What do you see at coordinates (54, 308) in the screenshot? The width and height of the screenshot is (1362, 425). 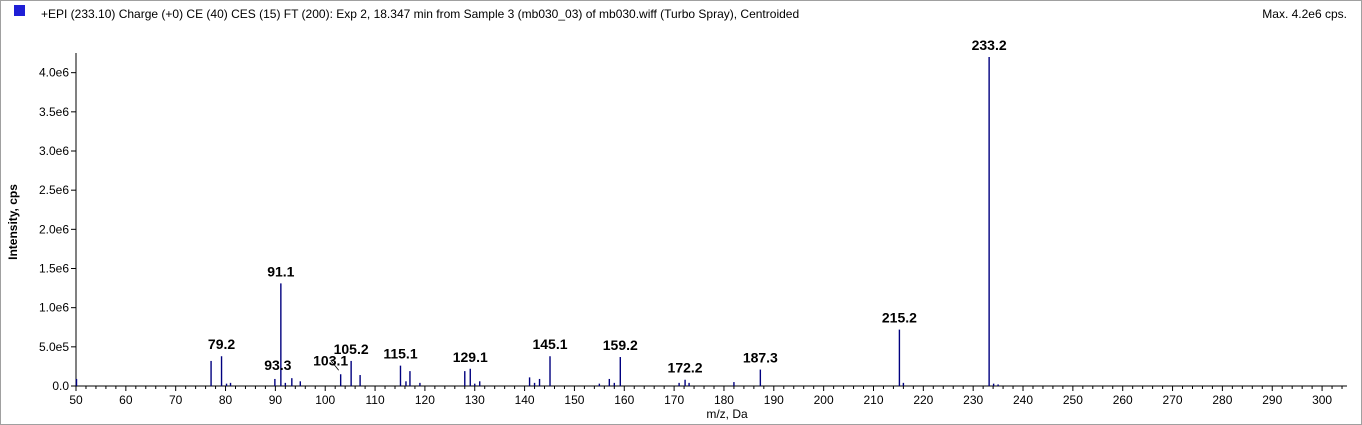 I see `y-tick-label: 1.0e6` at bounding box center [54, 308].